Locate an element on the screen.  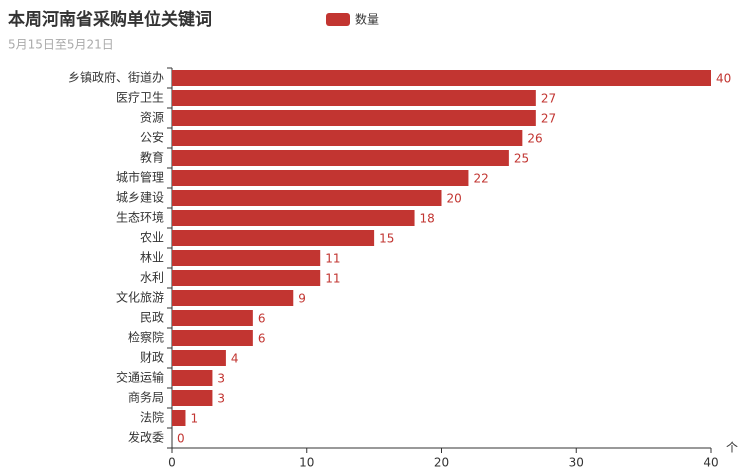
y-tick-label: 文化旅游 is located at coordinates (140, 297).